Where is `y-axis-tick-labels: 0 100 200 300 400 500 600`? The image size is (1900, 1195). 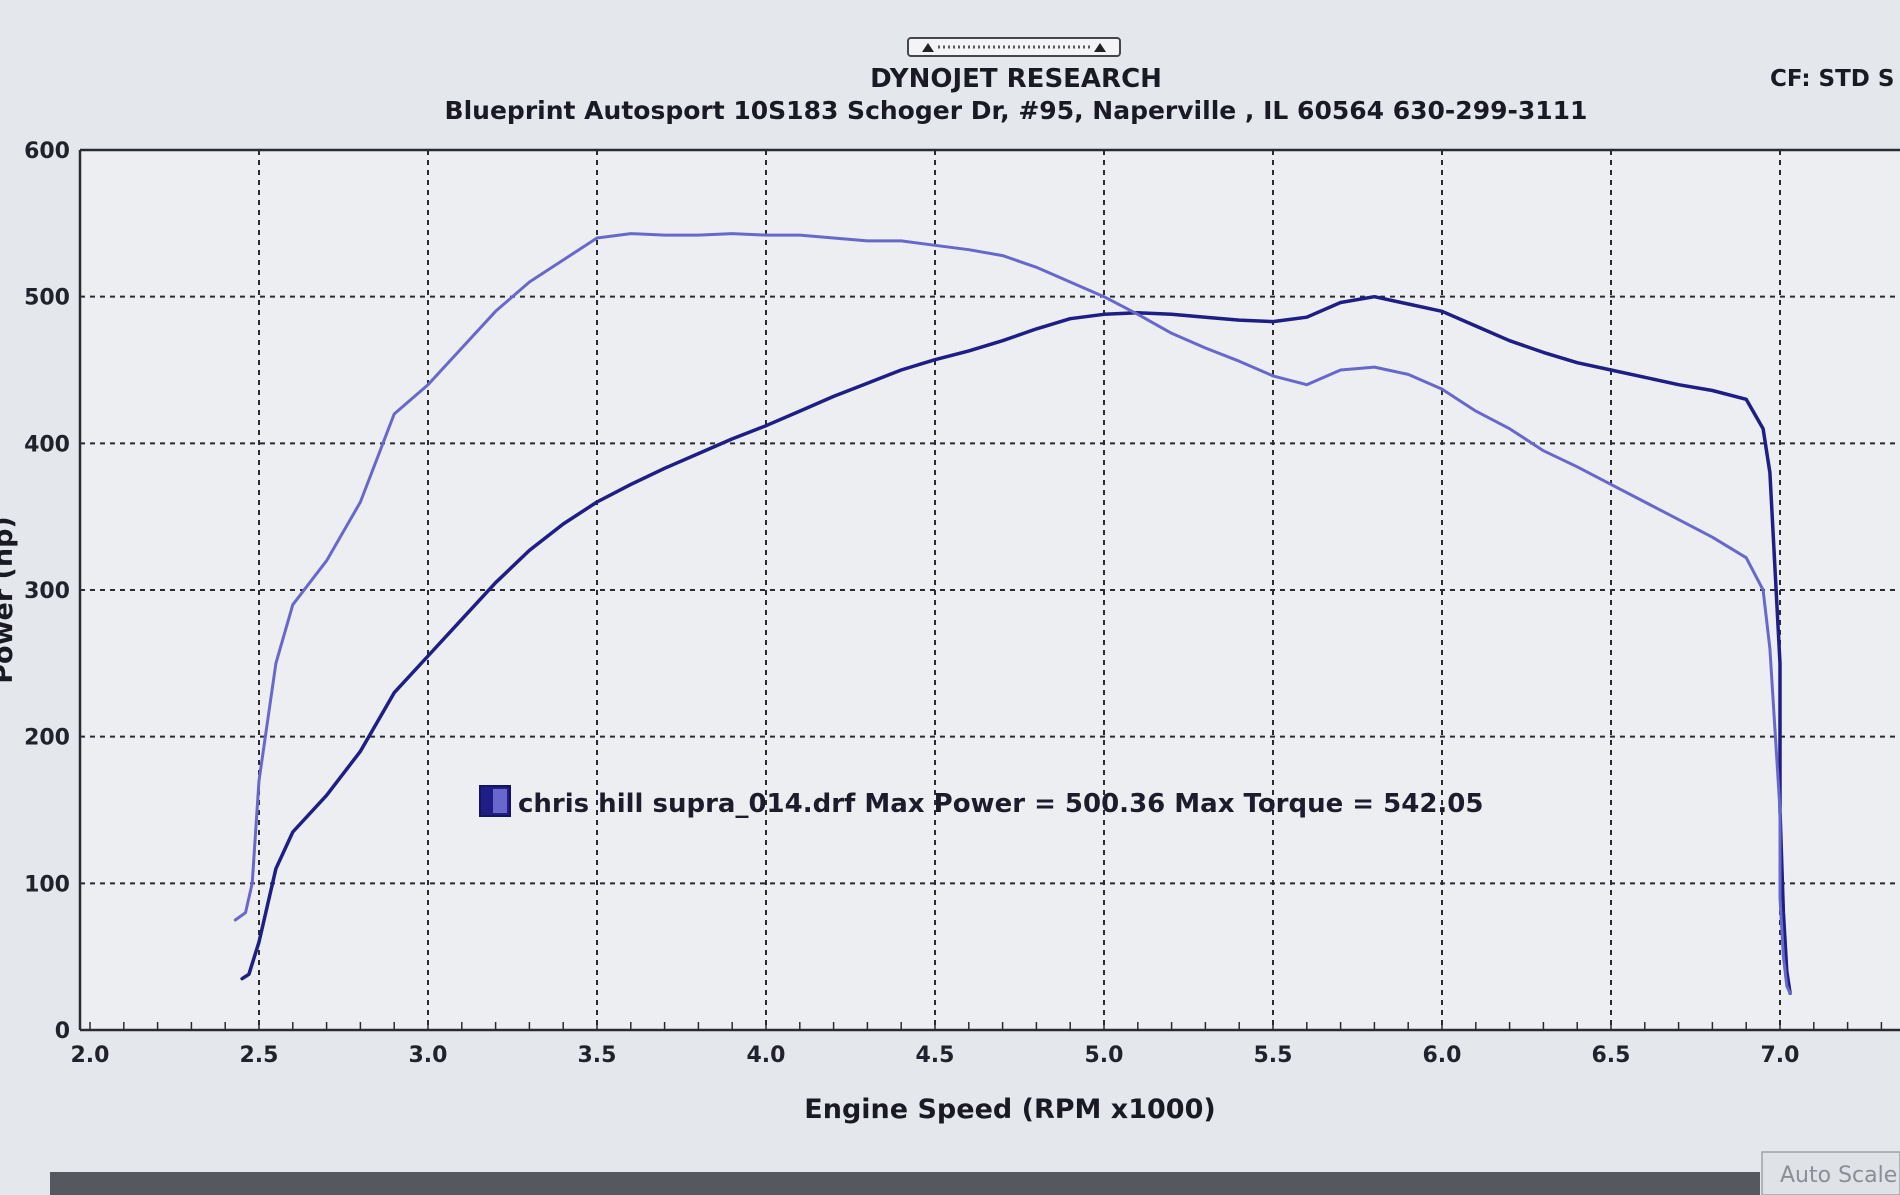
y-axis-tick-labels: 0 100 200 300 400 500 600 is located at coordinates (47, 591).